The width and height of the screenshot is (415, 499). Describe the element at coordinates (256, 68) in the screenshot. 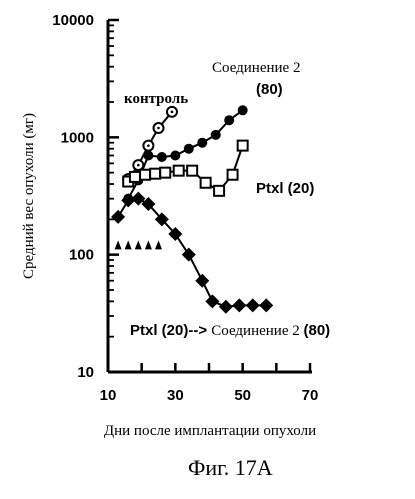

I see `annotation-compound2: Соединение 2` at that location.